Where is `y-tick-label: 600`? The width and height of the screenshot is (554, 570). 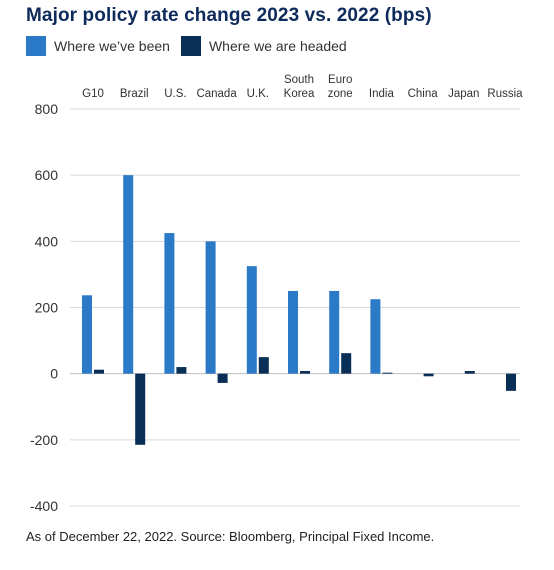 y-tick-label: 600 is located at coordinates (47, 175).